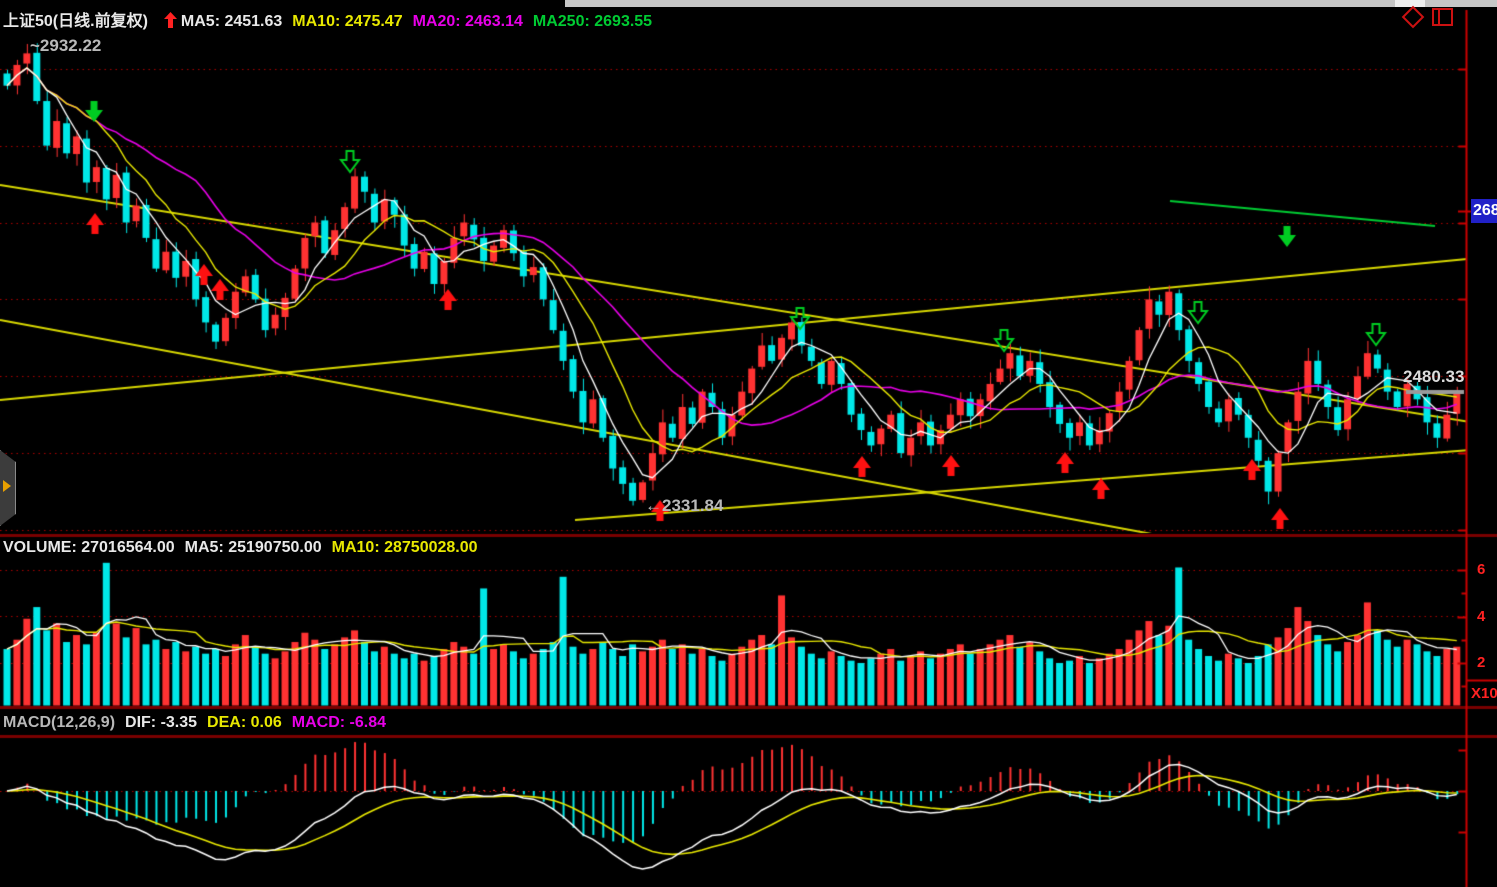 The width and height of the screenshot is (1497, 887). What do you see at coordinates (253, 547) in the screenshot?
I see `volume-ma5-value: MA5: 25190750.00` at bounding box center [253, 547].